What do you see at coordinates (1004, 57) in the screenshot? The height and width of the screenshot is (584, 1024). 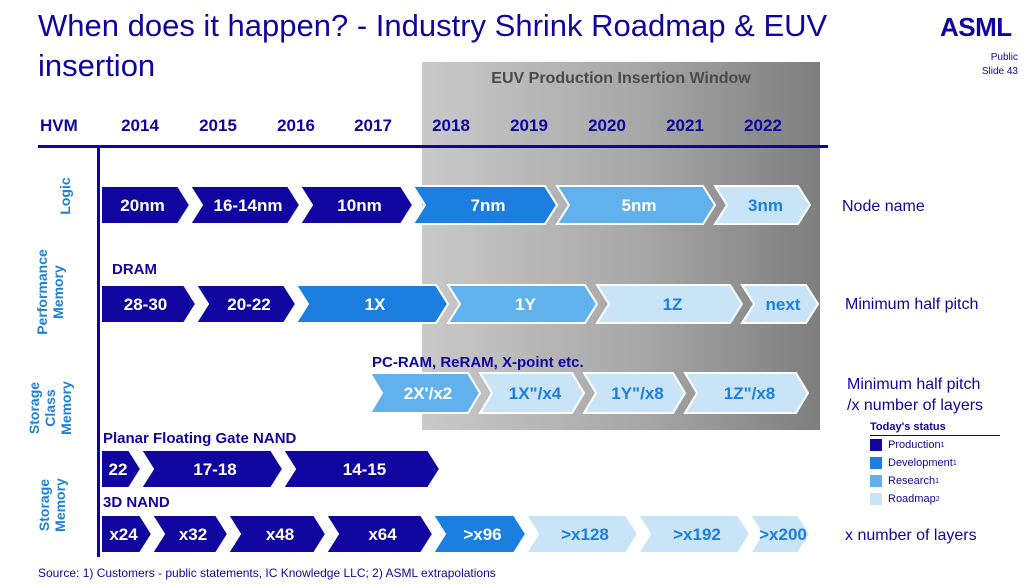 I see `classification-label: Public` at bounding box center [1004, 57].